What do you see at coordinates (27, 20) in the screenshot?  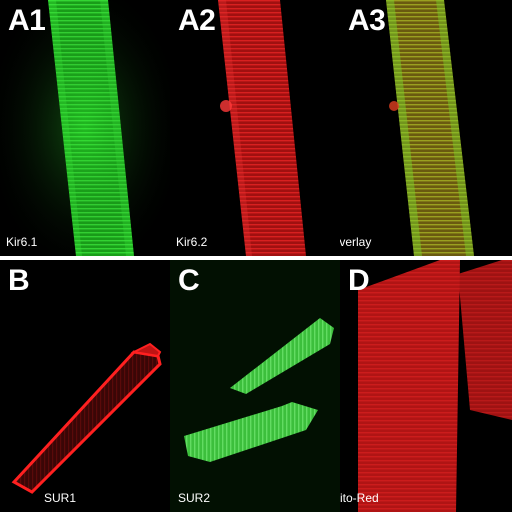 I see `panel-a1-label: A1` at bounding box center [27, 20].